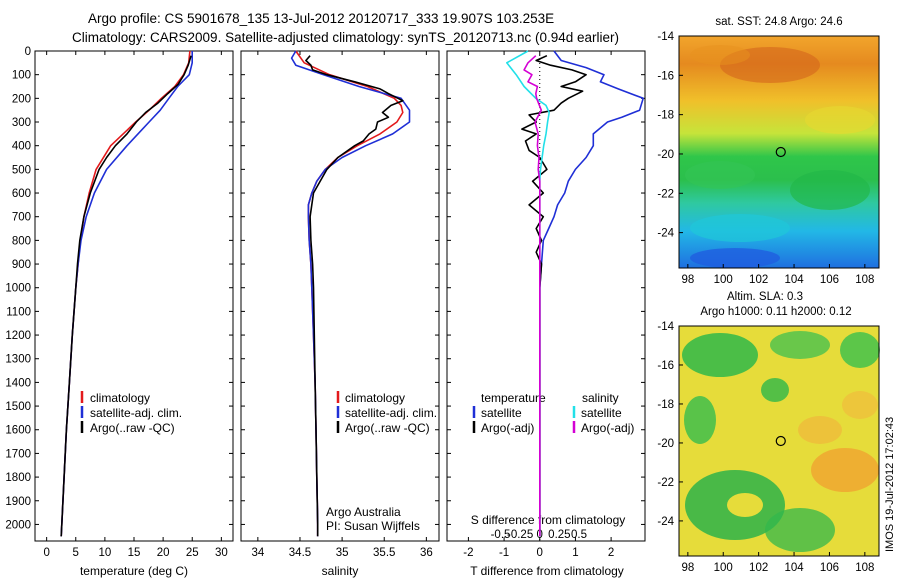  Describe the element at coordinates (21, 76) in the screenshot. I see `depth-tick-label: 100` at that location.